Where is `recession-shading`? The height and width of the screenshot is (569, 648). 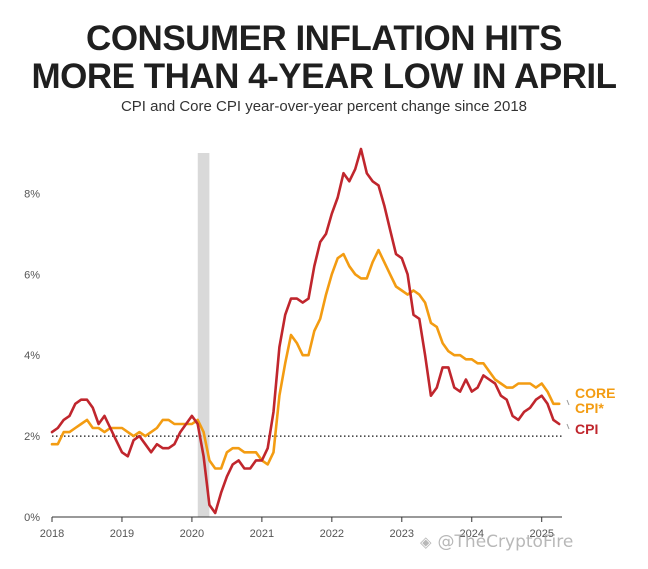 recession-shading is located at coordinates (203, 335).